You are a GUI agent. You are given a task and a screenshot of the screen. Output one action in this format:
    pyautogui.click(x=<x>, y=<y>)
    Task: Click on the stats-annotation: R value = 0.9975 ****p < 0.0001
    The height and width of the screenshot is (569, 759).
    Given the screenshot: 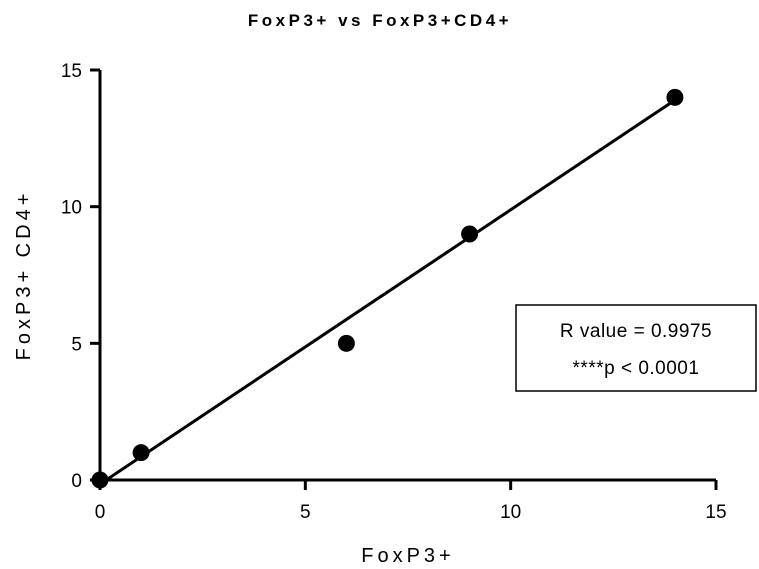 What is the action you would take?
    pyautogui.click(x=636, y=348)
    